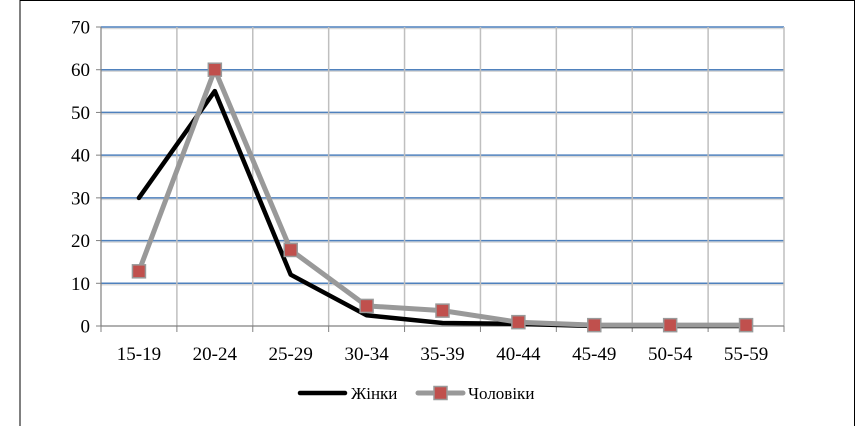 Image resolution: width=861 pixels, height=426 pixels. What do you see at coordinates (80, 241) in the screenshot?
I see `y-tick-label: 20` at bounding box center [80, 241].